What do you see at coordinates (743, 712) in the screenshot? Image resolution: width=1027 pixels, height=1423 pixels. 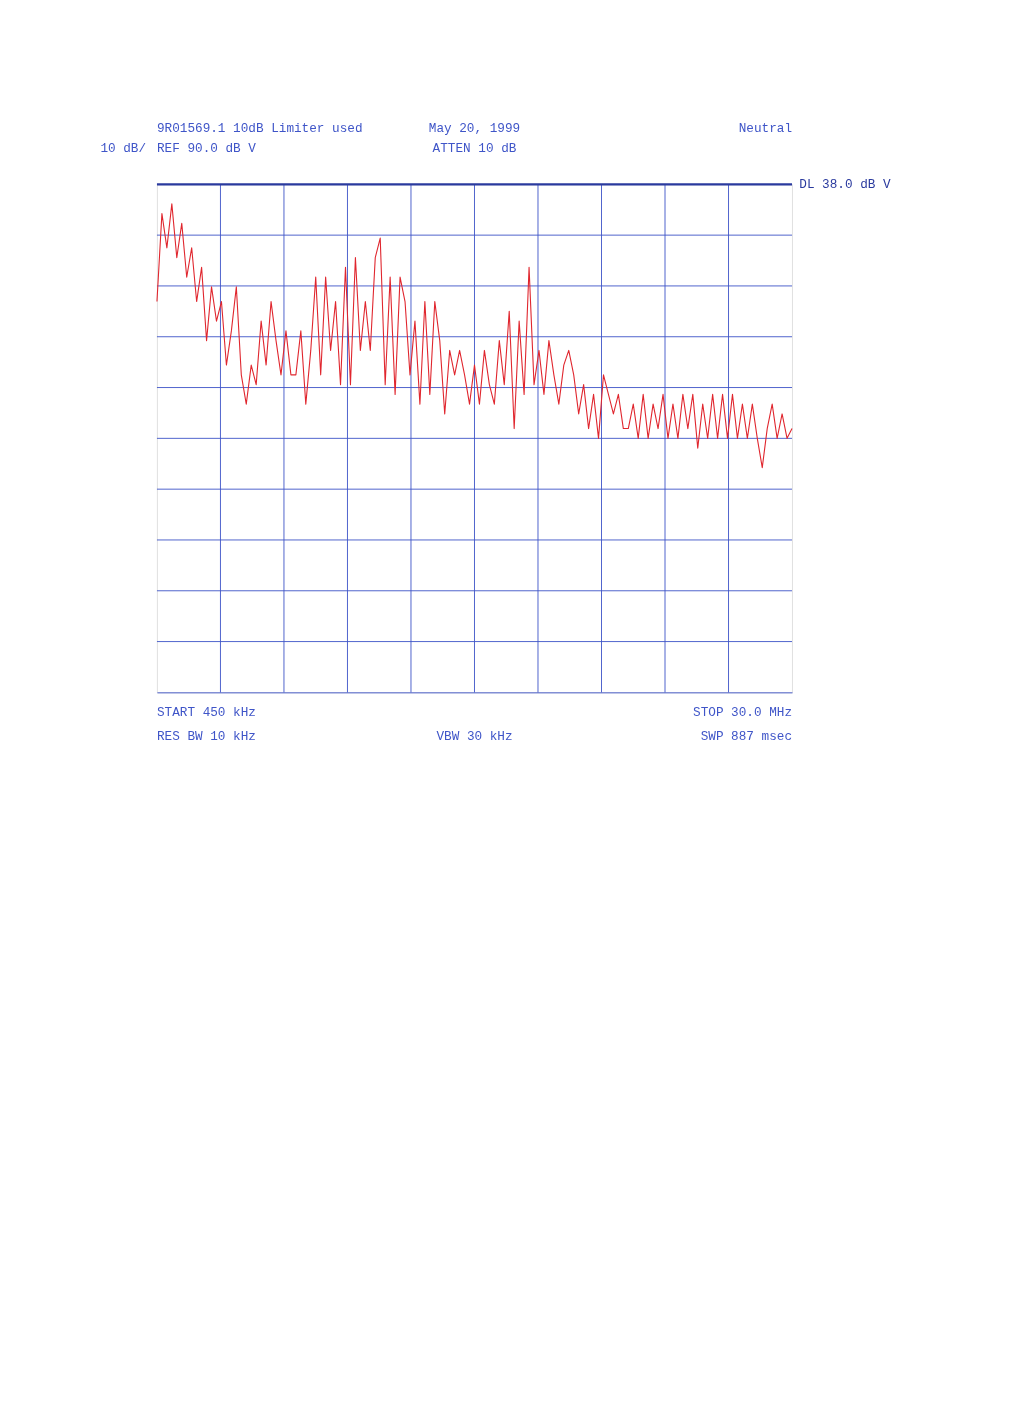 I see `text: STOP 30.0 MHz` at bounding box center [743, 712].